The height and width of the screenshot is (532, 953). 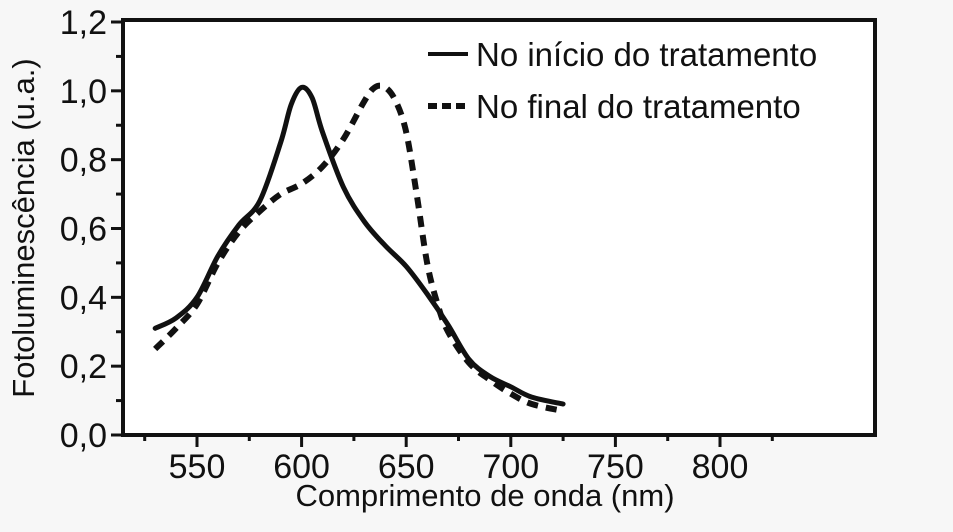 What do you see at coordinates (615, 467) in the screenshot?
I see `x-tick-label: 750` at bounding box center [615, 467].